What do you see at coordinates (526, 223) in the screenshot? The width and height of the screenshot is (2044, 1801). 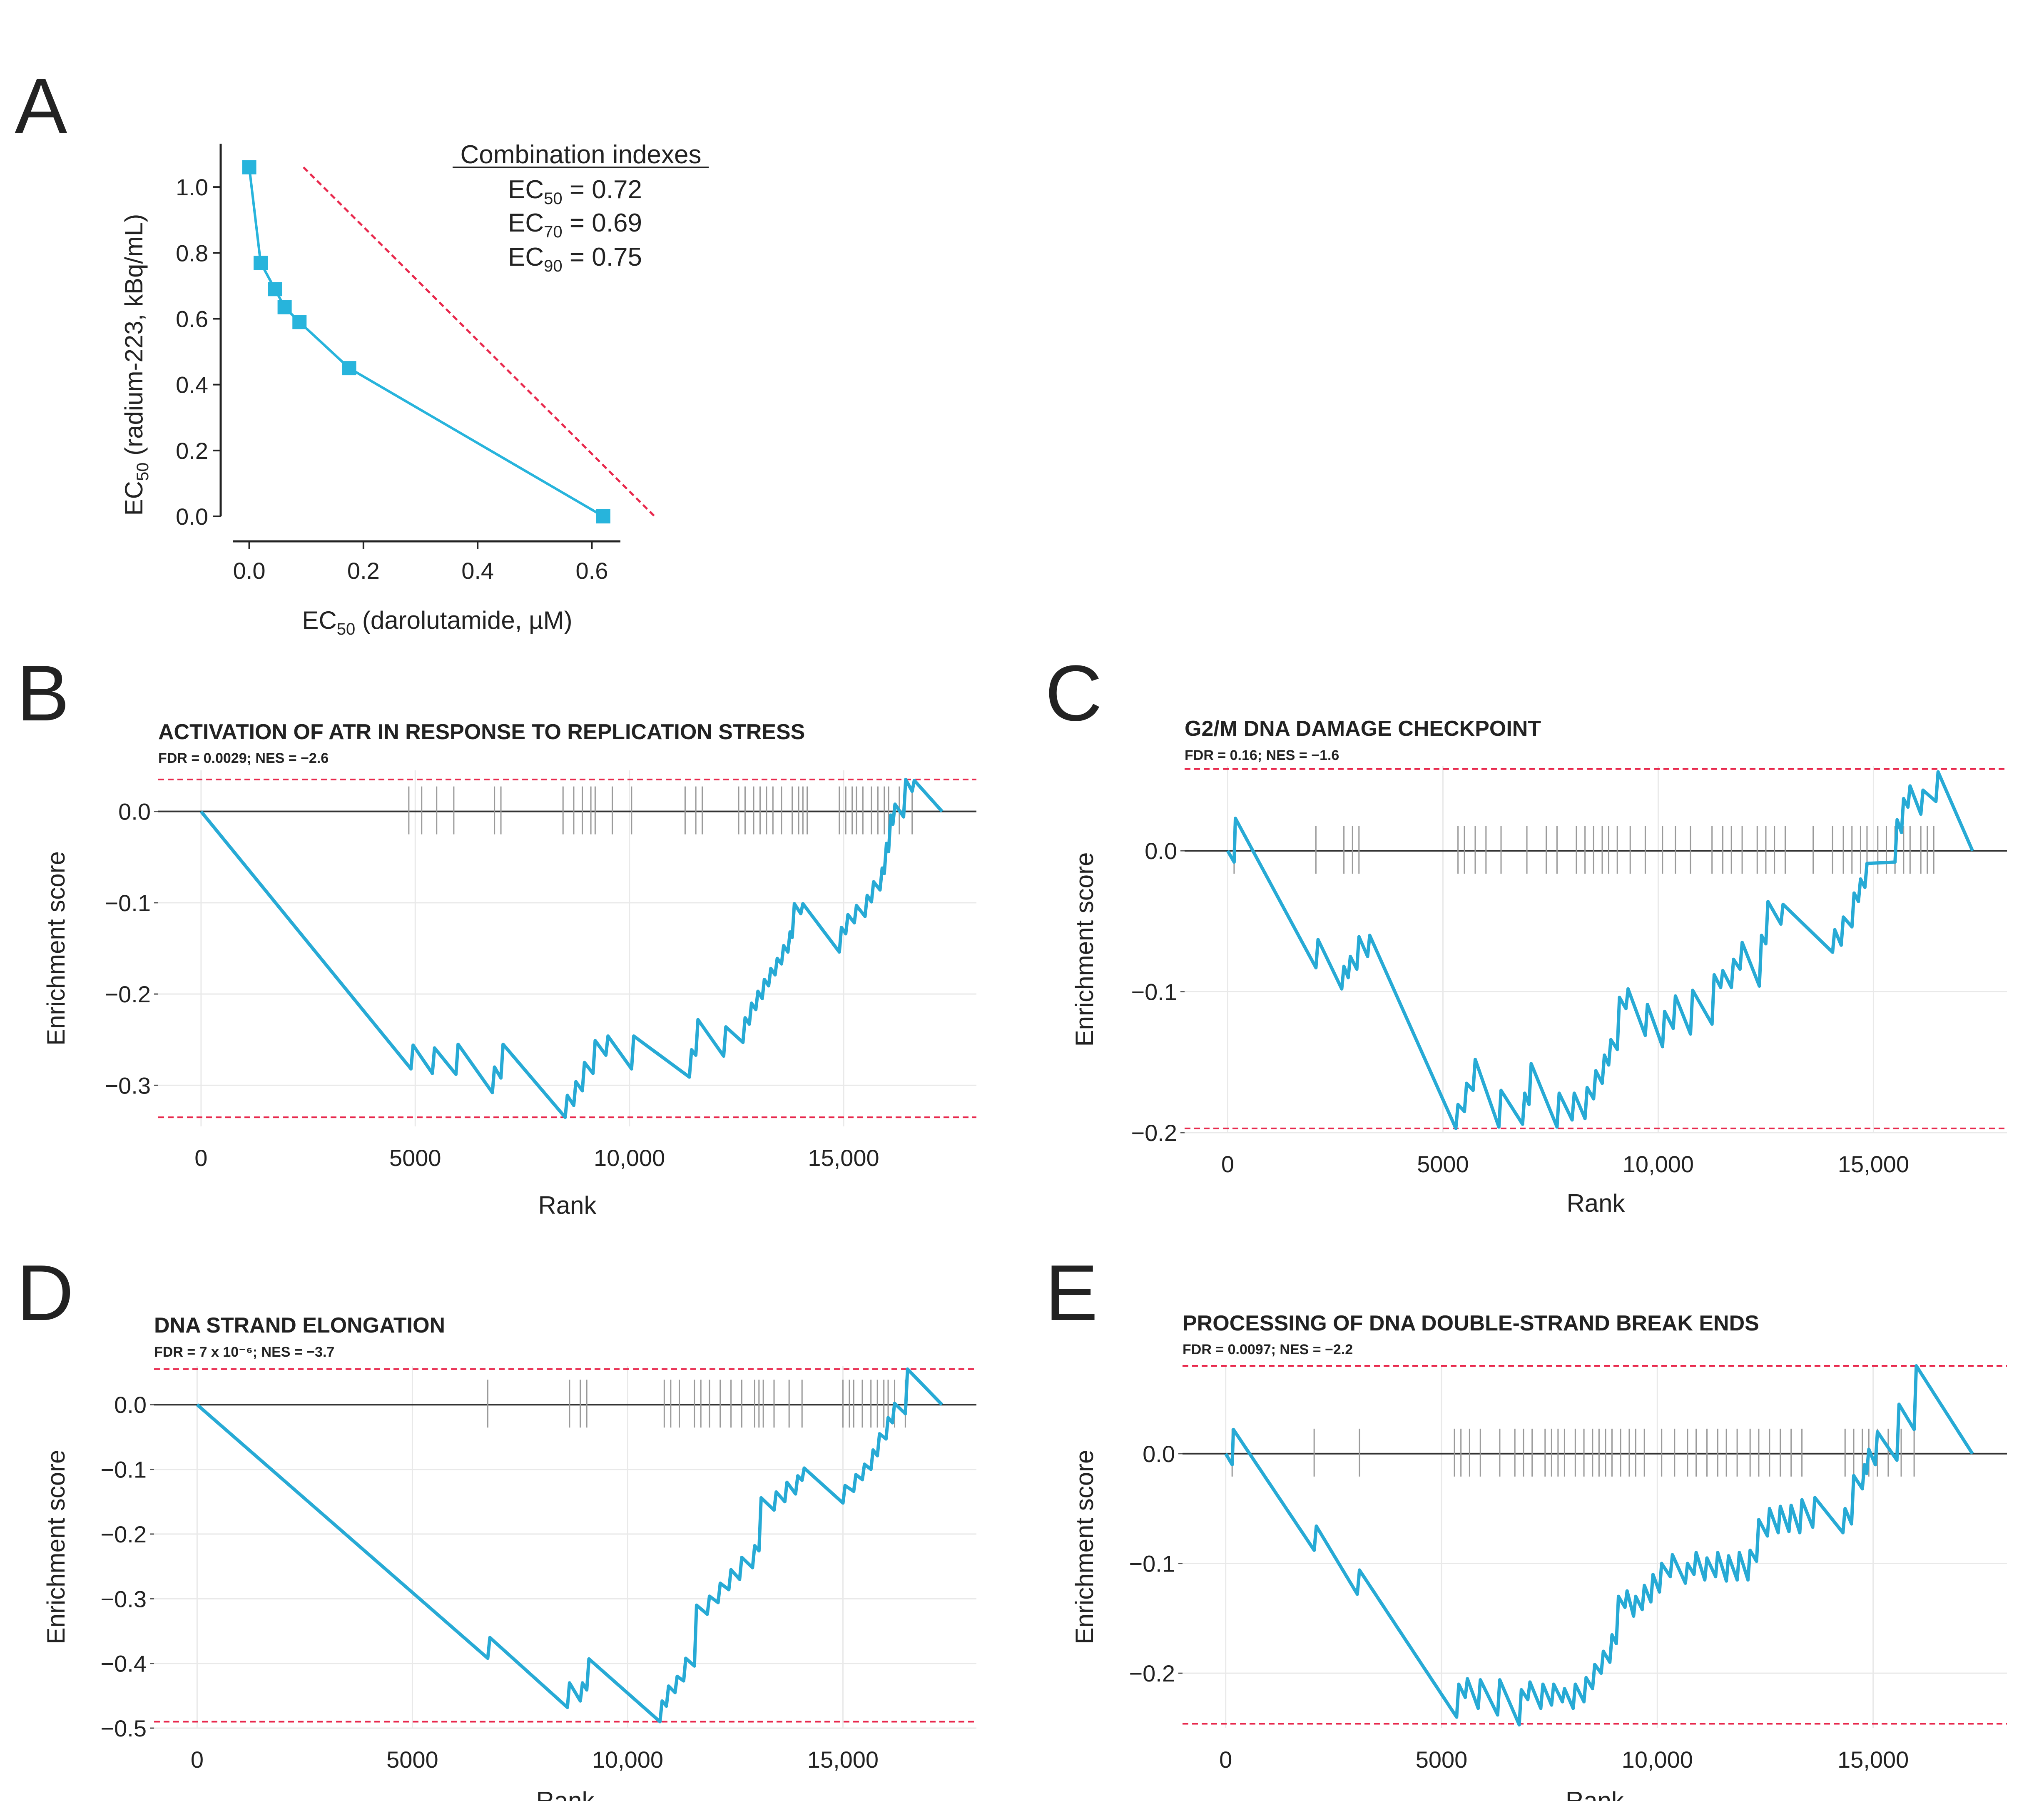 I see `ci-row-ec70-main: EC` at bounding box center [526, 223].